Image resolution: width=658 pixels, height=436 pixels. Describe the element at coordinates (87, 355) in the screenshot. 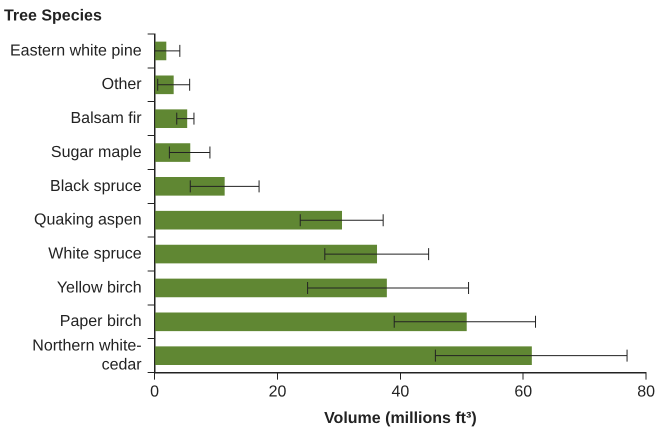

I see `y-tick-label: Northern white-cedar` at that location.